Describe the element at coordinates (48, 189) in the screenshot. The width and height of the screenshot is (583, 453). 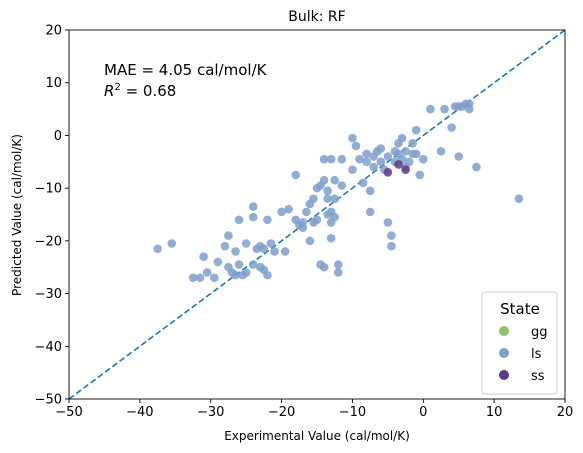
I see `y-tick-label--10: −10` at that location.